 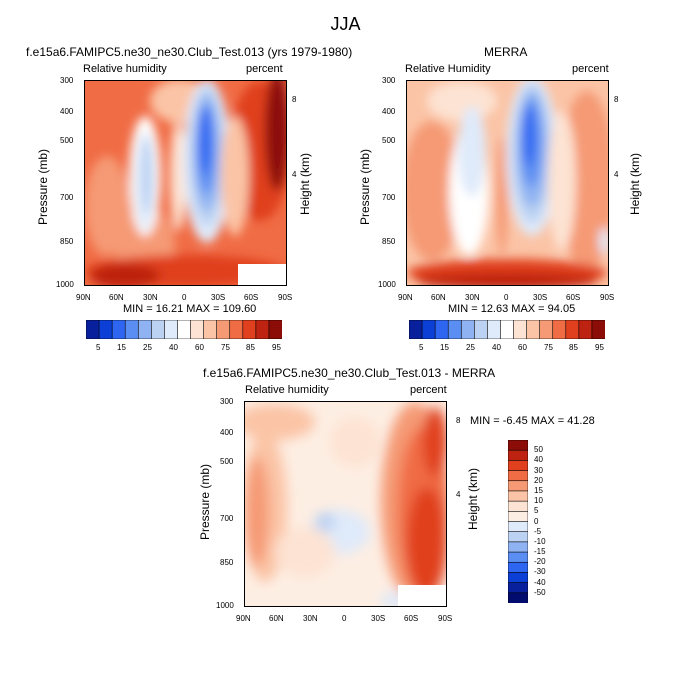 What do you see at coordinates (264, 69) in the screenshot?
I see `panel1-units-label: percent` at bounding box center [264, 69].